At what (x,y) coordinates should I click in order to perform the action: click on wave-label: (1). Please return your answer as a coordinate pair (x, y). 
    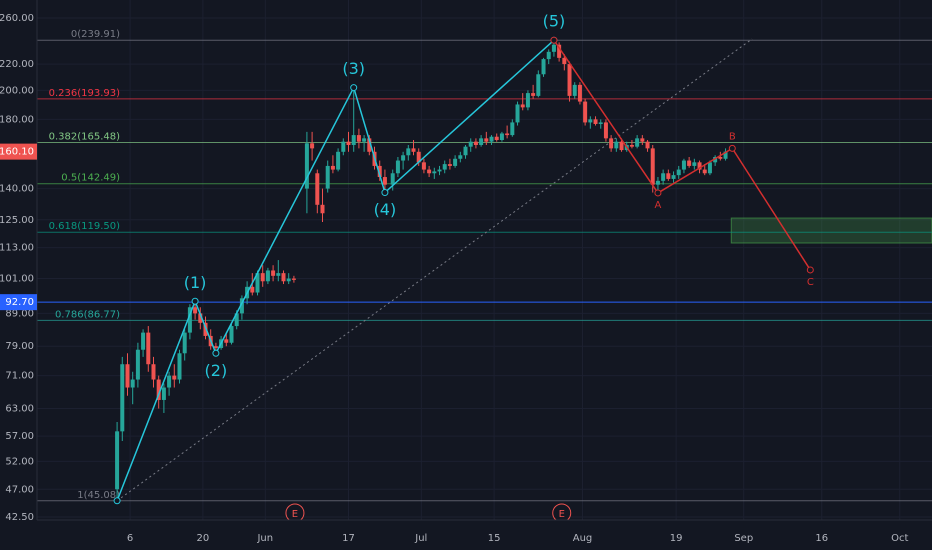
    Looking at the image, I should click on (195, 282).